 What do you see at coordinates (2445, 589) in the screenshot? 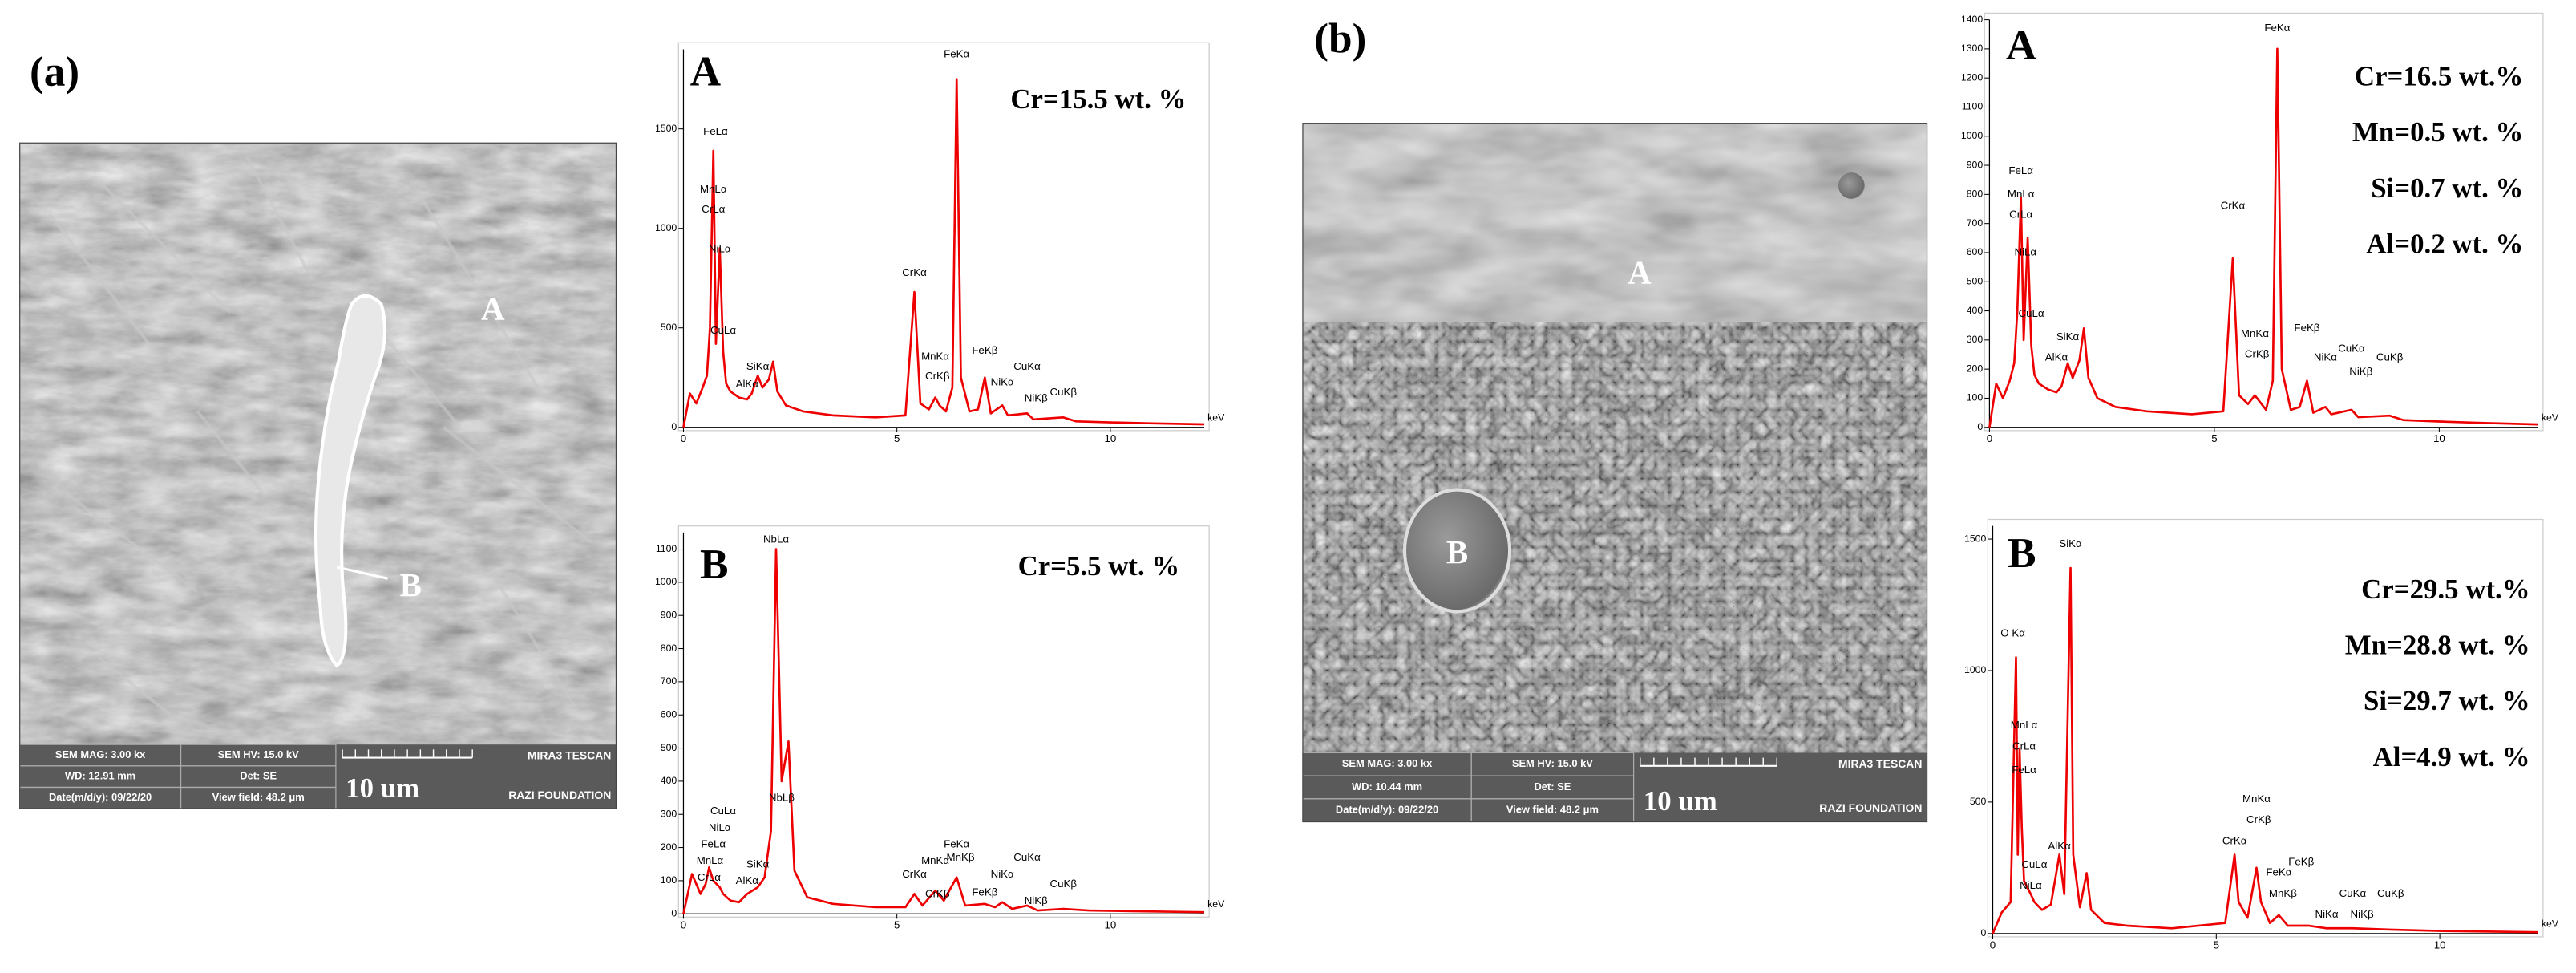
I see `composition: Cr=29.5 wt.%` at bounding box center [2445, 589].